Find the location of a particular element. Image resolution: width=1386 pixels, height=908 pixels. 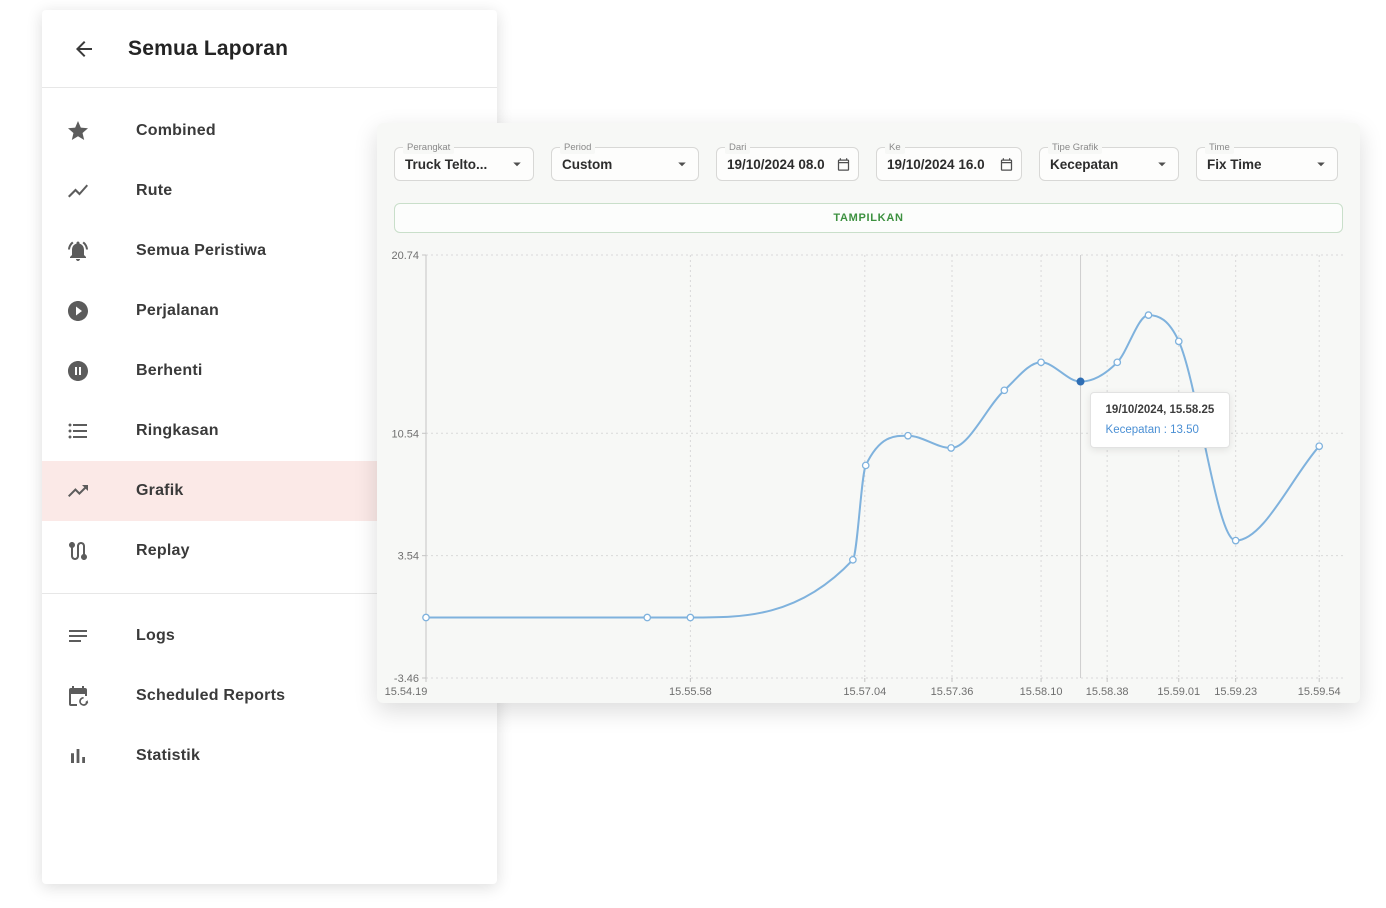

sidebar-item-logs: Logs is located at coordinates (269, 636).